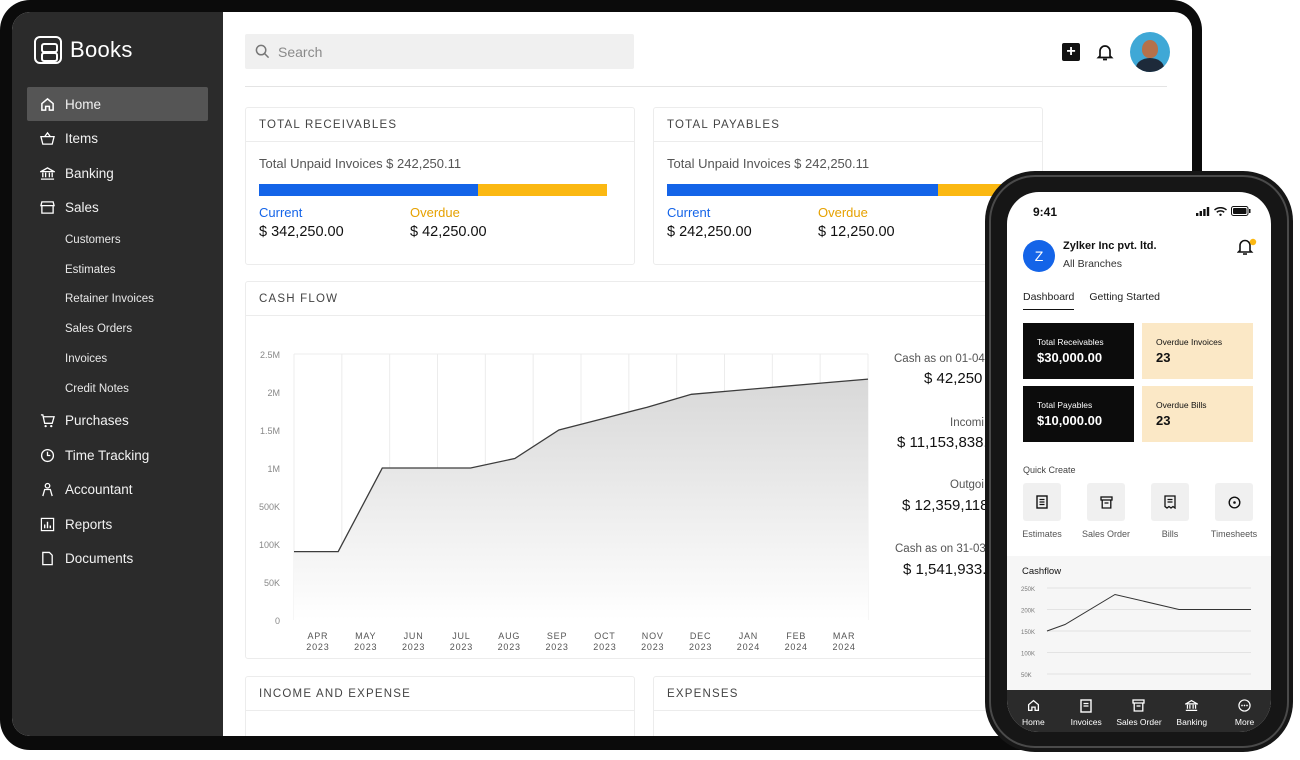 The width and height of the screenshot is (1300, 760). I want to click on sidebar-item-label: Purchases, so click(97, 421).